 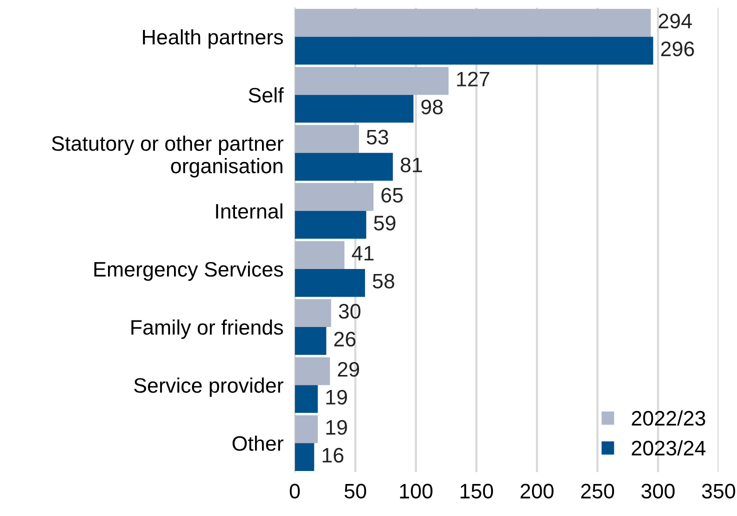 I want to click on data-label: 26, so click(x=345, y=339).